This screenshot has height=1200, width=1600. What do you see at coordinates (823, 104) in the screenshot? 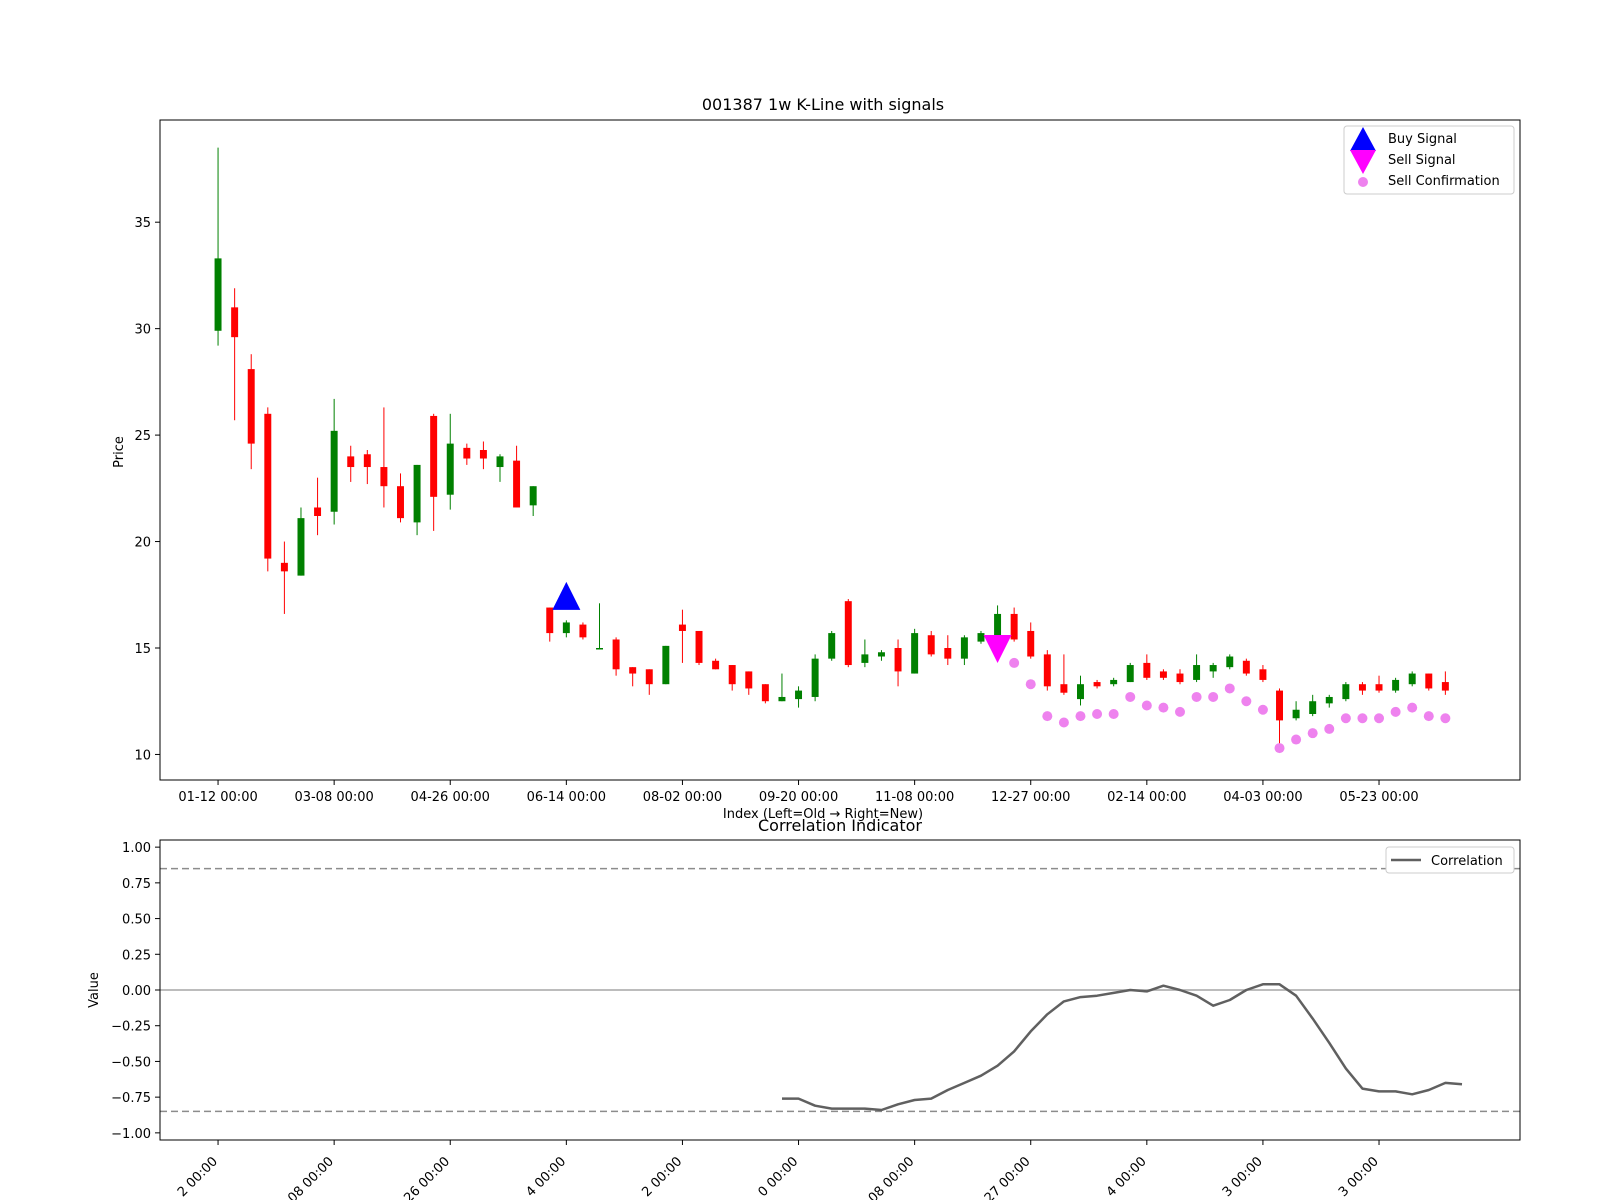
I see `kline-chart-title: 001387 1w K-Line with signals` at bounding box center [823, 104].